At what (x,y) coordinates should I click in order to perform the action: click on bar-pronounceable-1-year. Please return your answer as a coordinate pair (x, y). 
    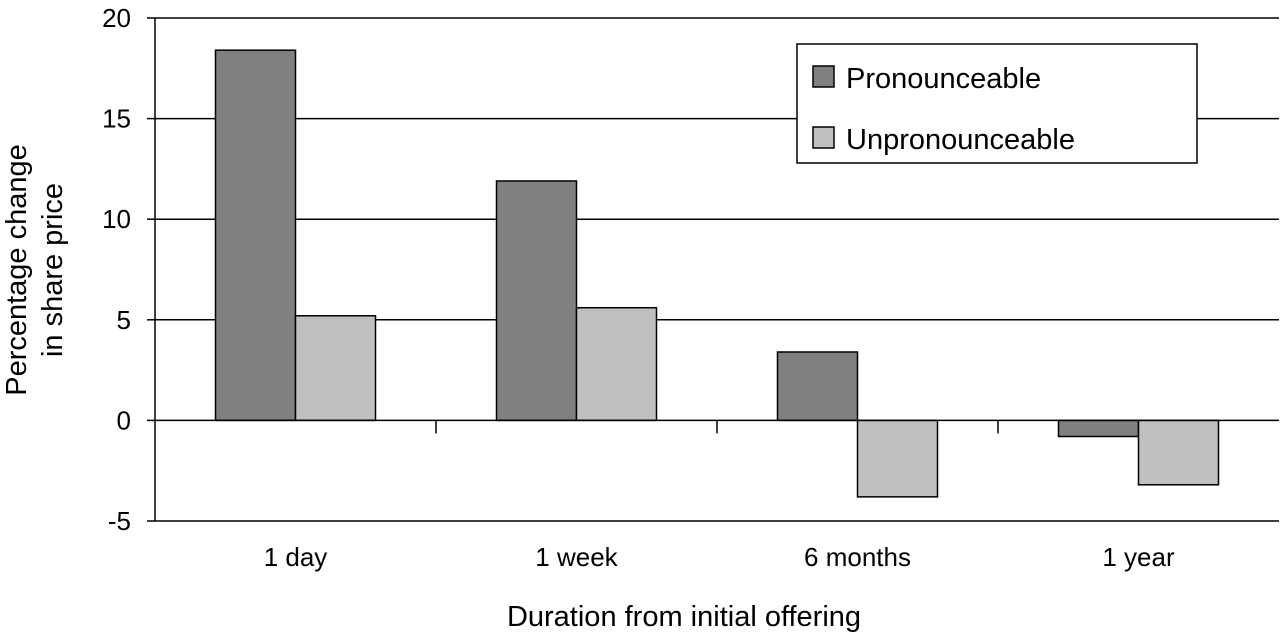
    Looking at the image, I should click on (1098, 428).